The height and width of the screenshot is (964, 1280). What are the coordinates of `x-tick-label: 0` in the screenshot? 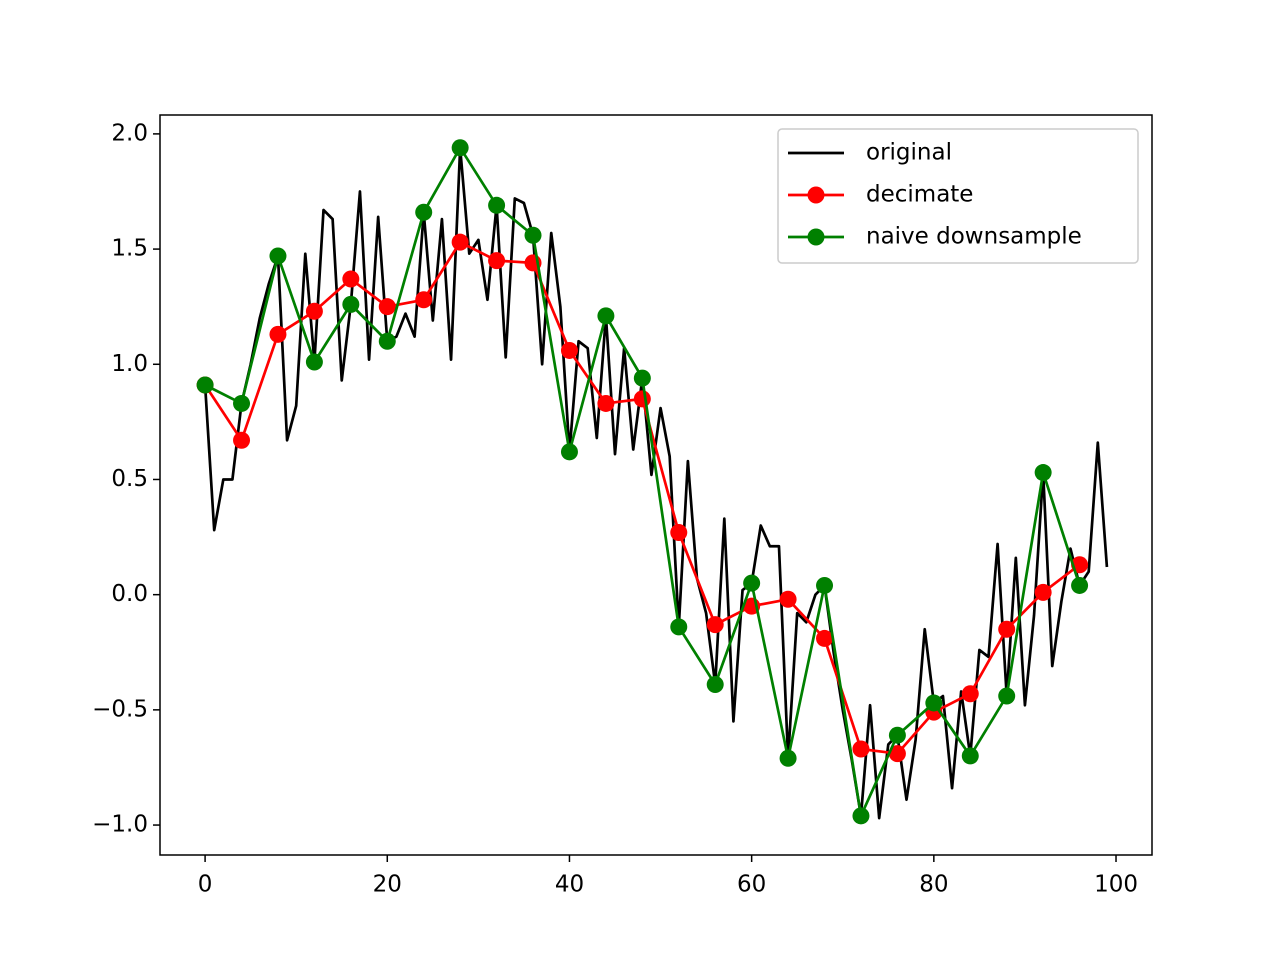 It's located at (205, 885).